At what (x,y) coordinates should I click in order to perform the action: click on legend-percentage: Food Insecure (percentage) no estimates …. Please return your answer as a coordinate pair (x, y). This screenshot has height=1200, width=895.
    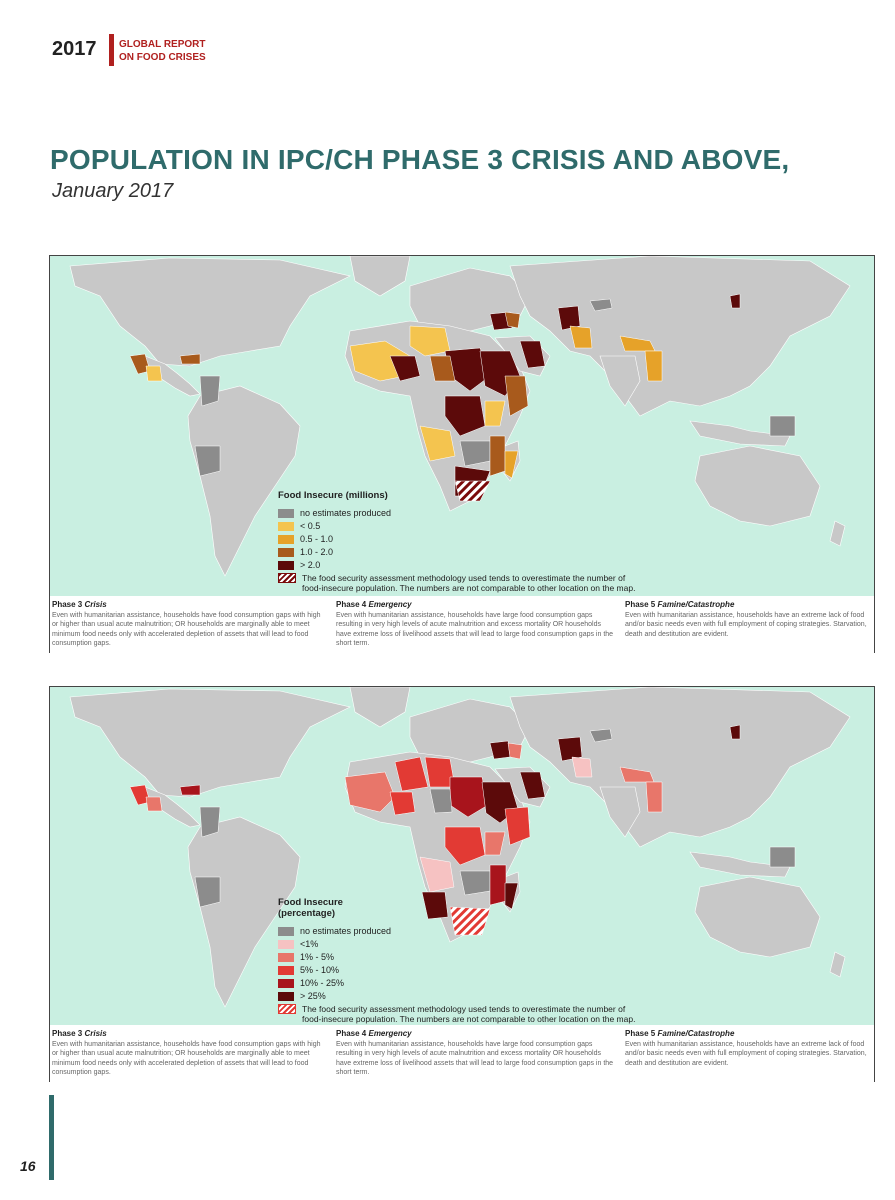
    Looking at the image, I should click on (458, 960).